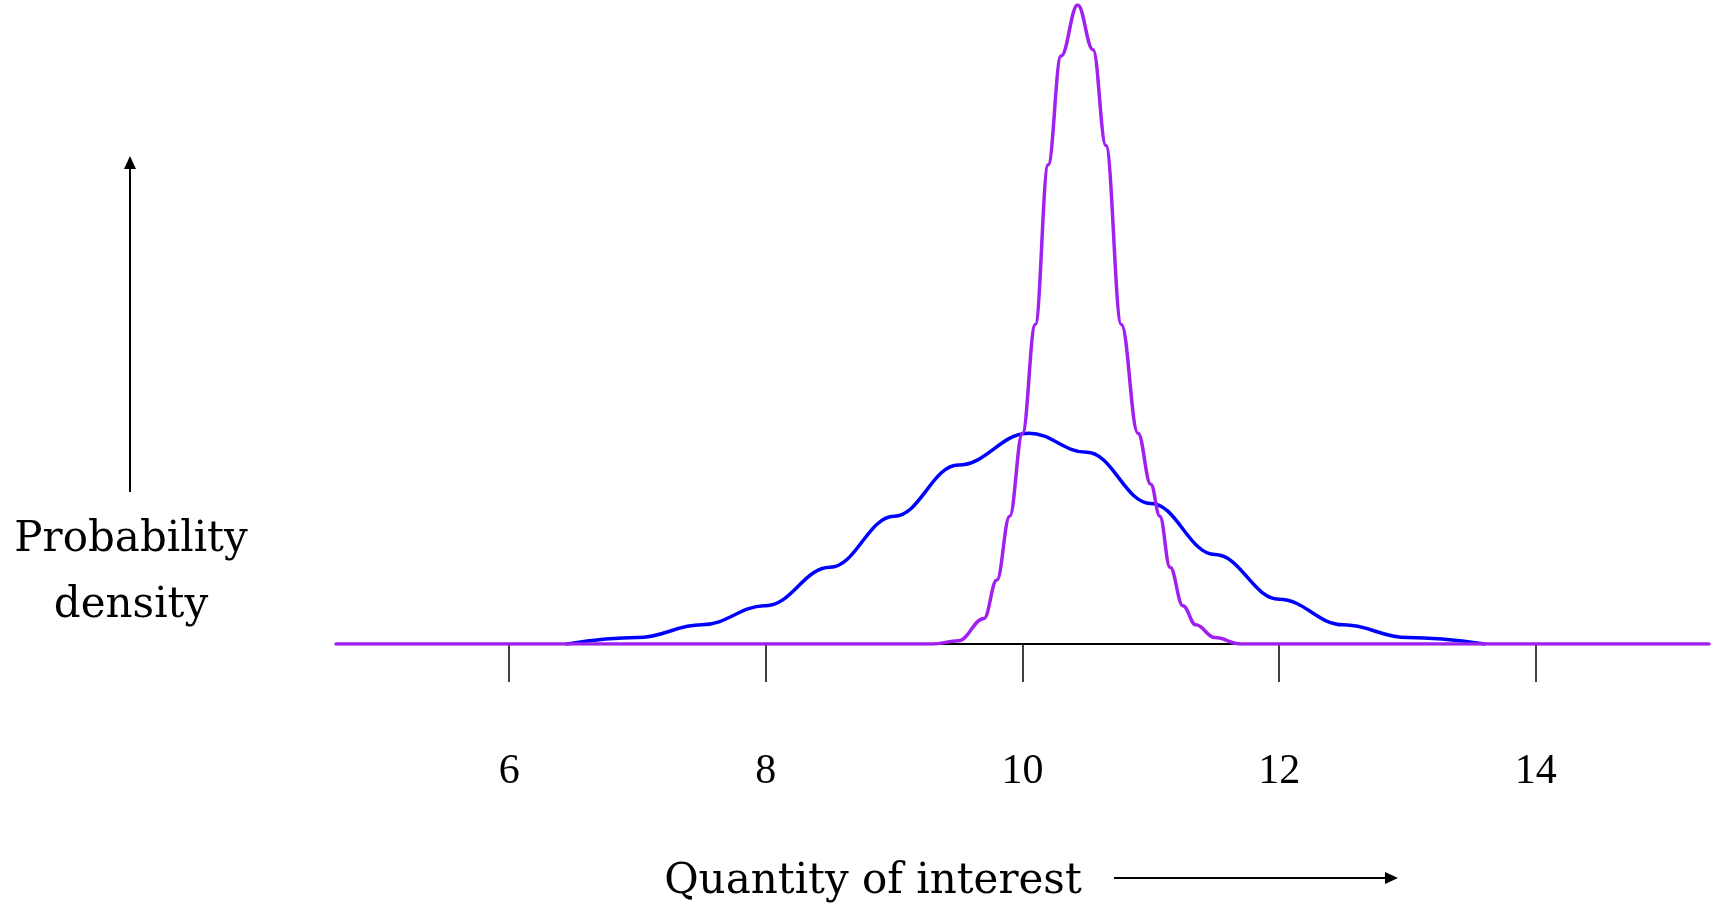  Describe the element at coordinates (873, 879) in the screenshot. I see `x-axis-title: Quantity of interest` at that location.